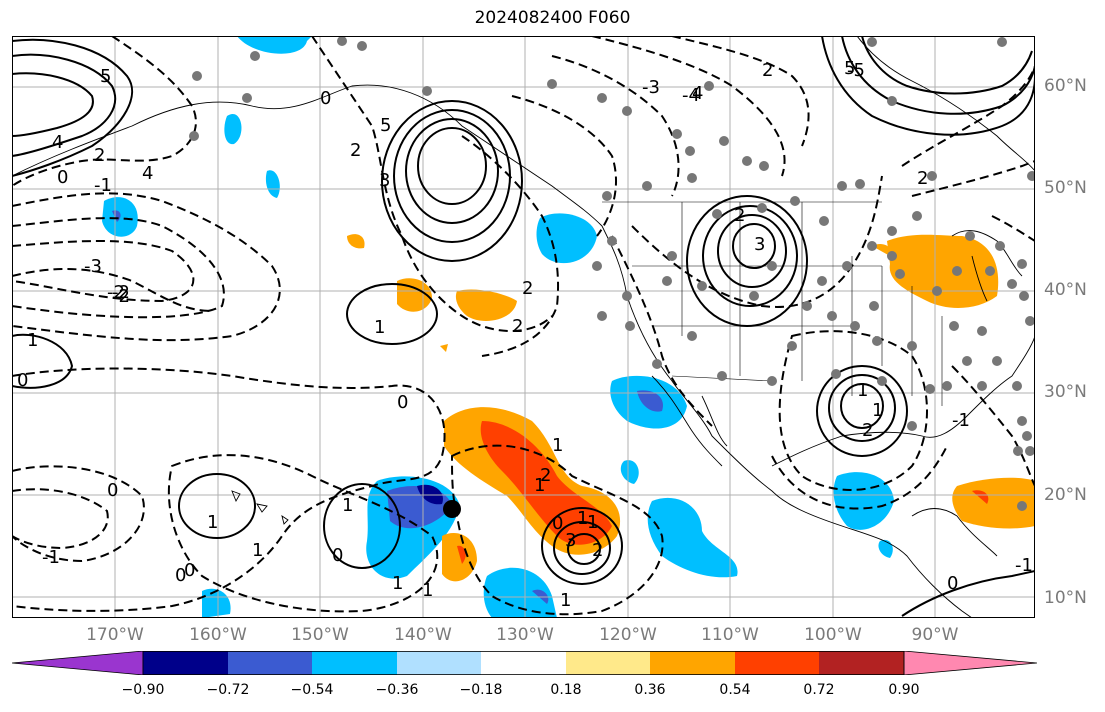  Describe the element at coordinates (1065, 86) in the screenshot. I see `lat-label-60n: 60°N` at that location.